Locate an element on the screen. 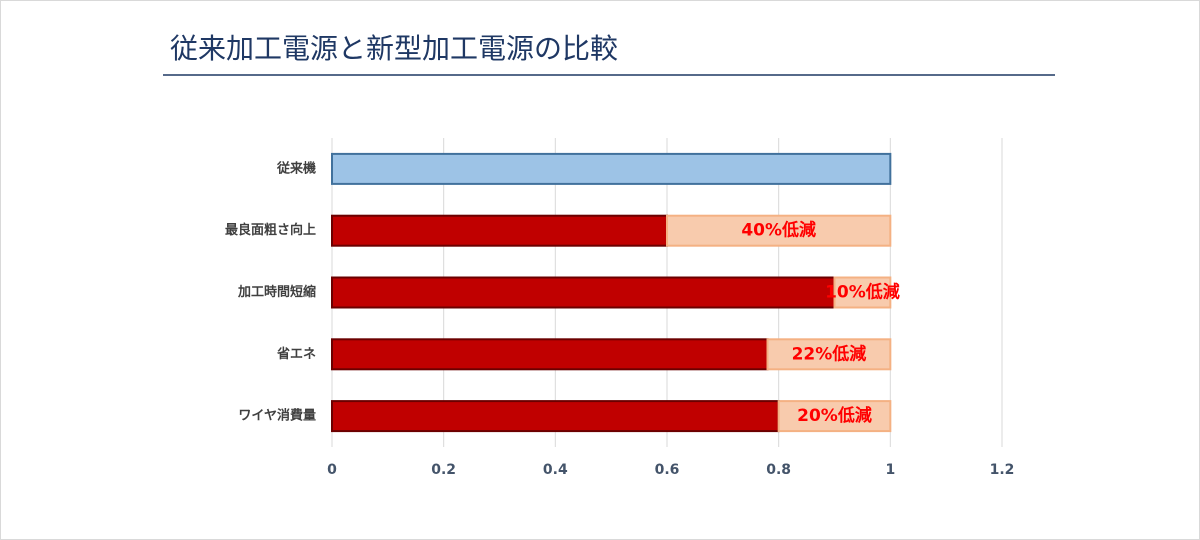 The width and height of the screenshot is (1200, 540). y-tick-label: 加工時間短縮 is located at coordinates (276, 292).